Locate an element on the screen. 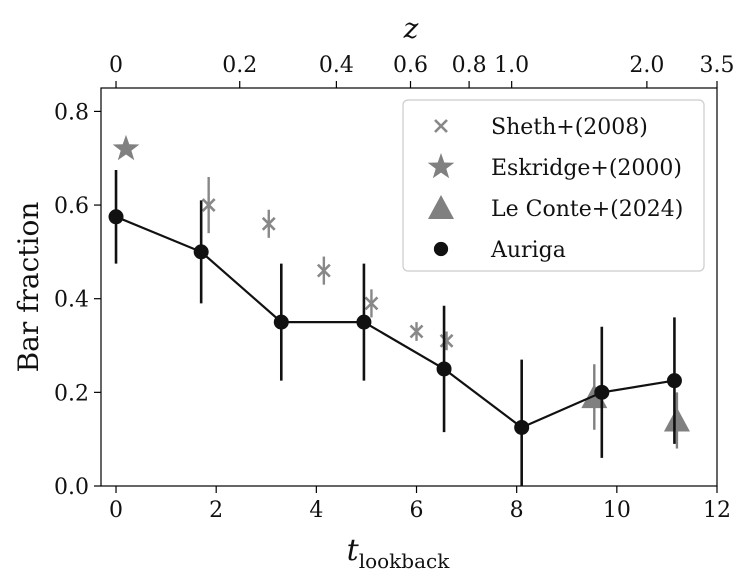 The image size is (751, 582). x-tick-label: 12 is located at coordinates (717, 510).